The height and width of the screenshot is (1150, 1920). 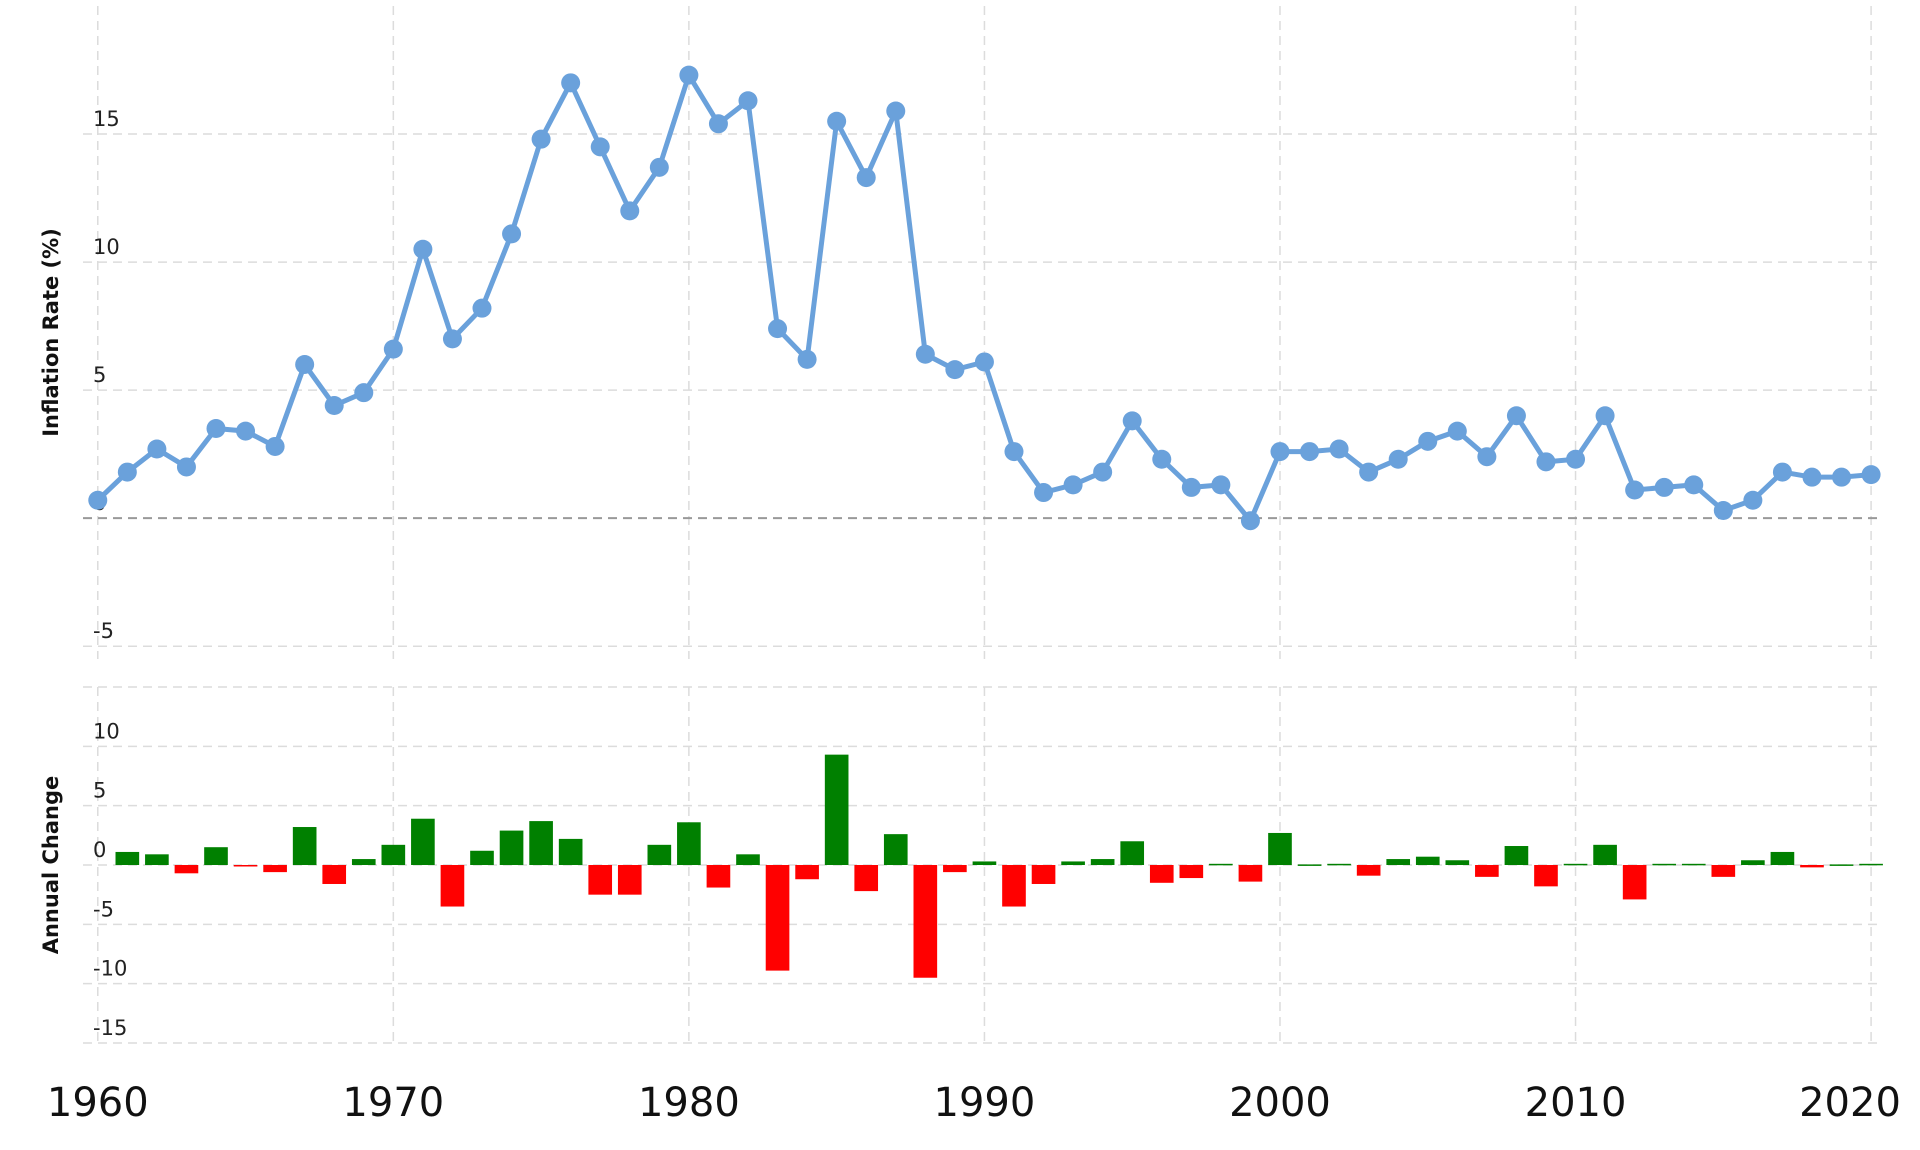 I want to click on x-tick-label: 2000, so click(x=1280, y=1103).